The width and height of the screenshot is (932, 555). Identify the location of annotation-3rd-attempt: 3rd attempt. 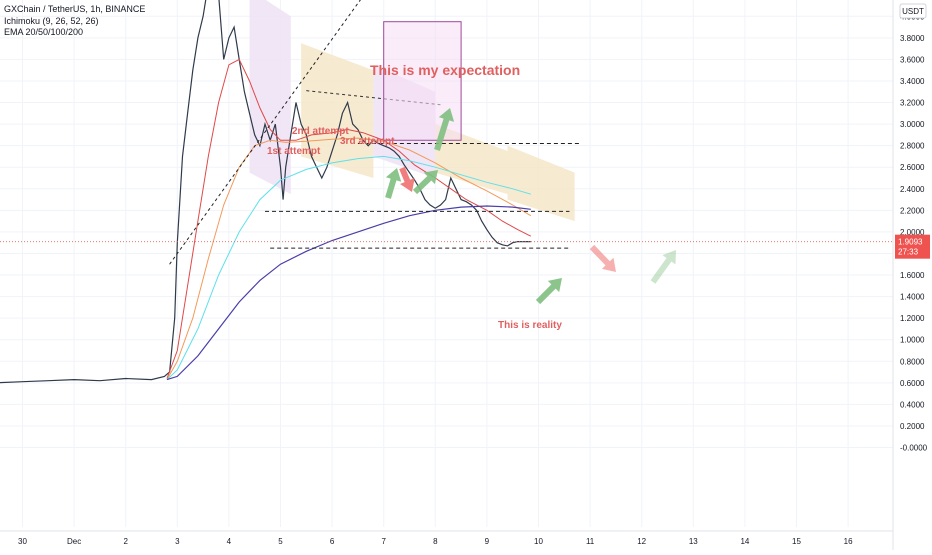
(367, 141).